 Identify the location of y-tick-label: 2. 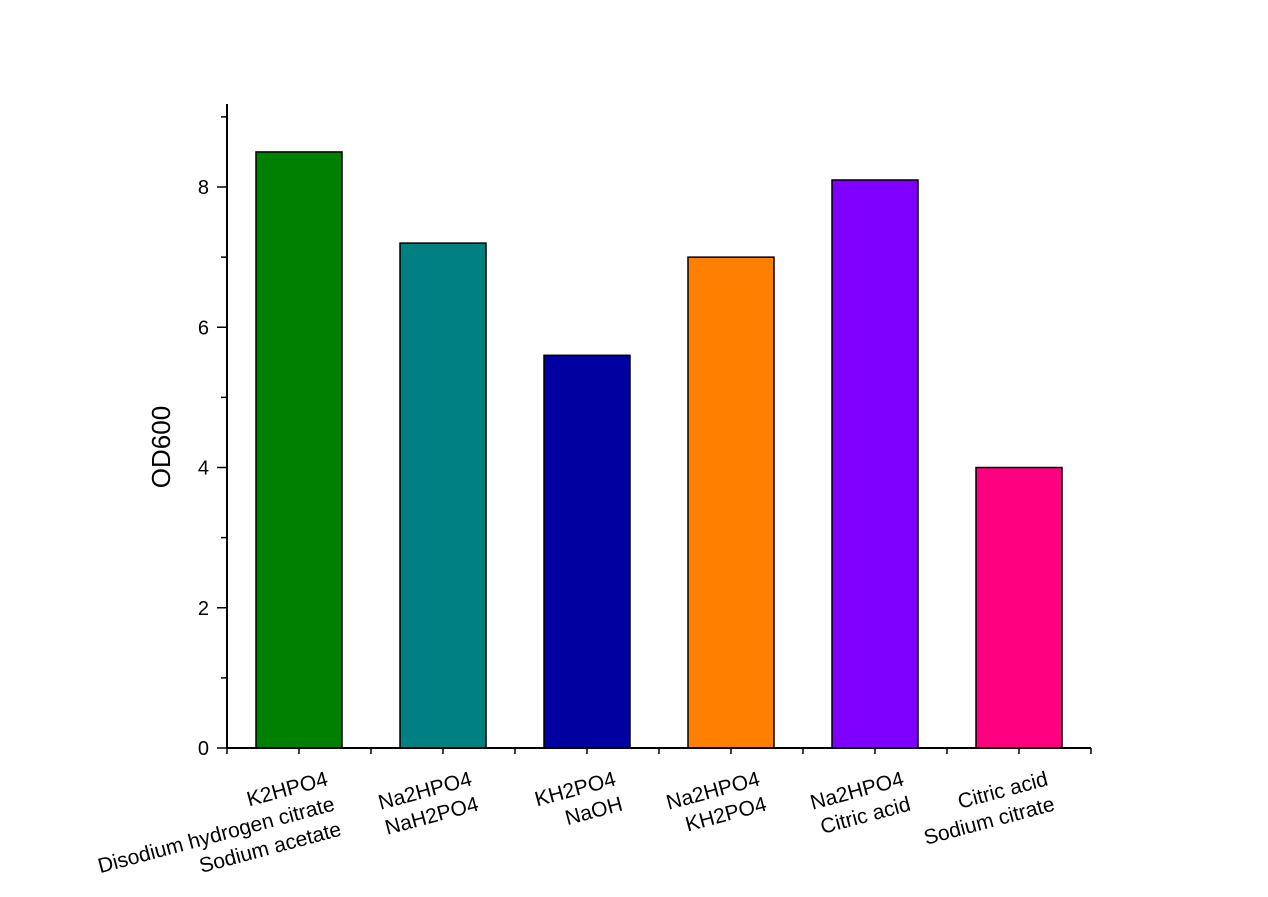
(203, 609).